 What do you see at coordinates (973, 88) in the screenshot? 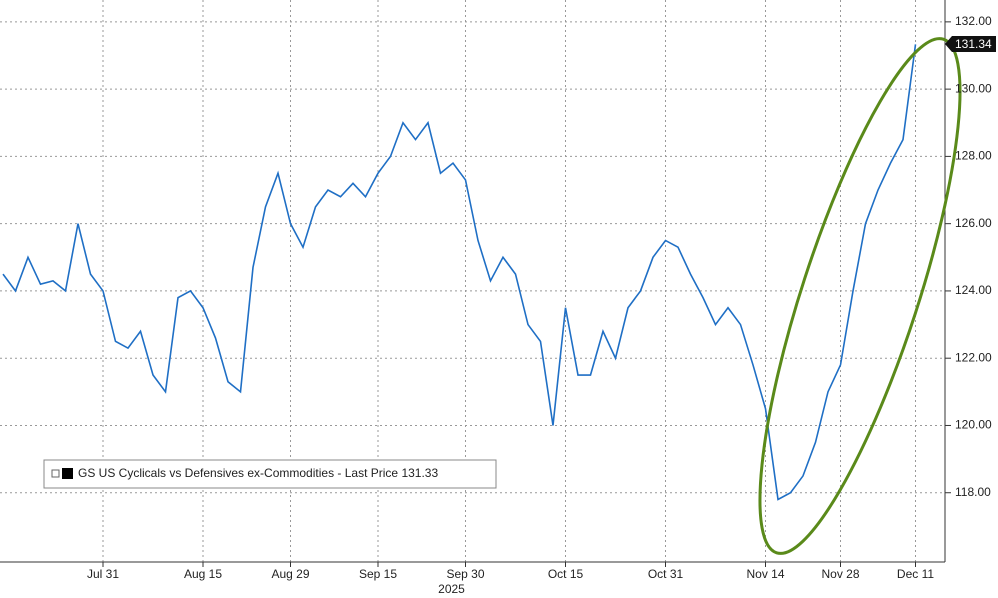
I see `y-tick-label: 130.00` at bounding box center [973, 88].